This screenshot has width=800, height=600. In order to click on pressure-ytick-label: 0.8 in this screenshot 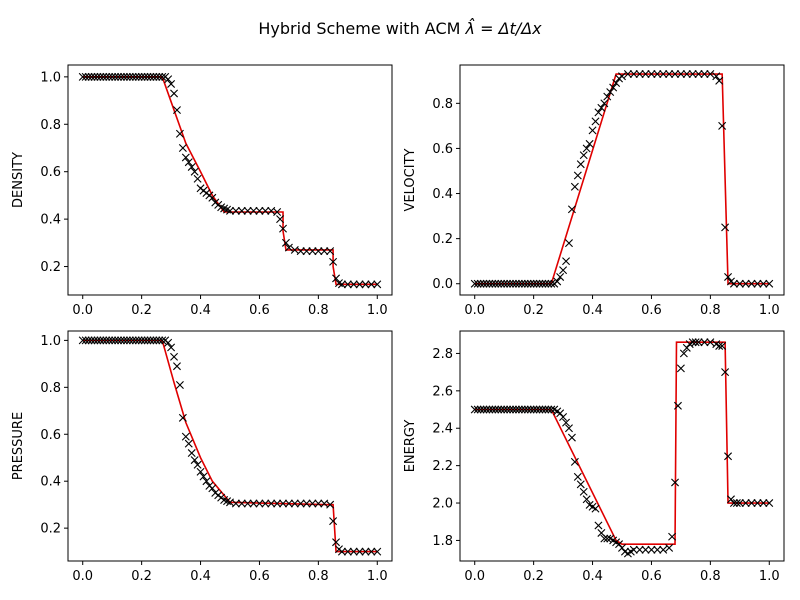, I will do `click(50, 388)`.